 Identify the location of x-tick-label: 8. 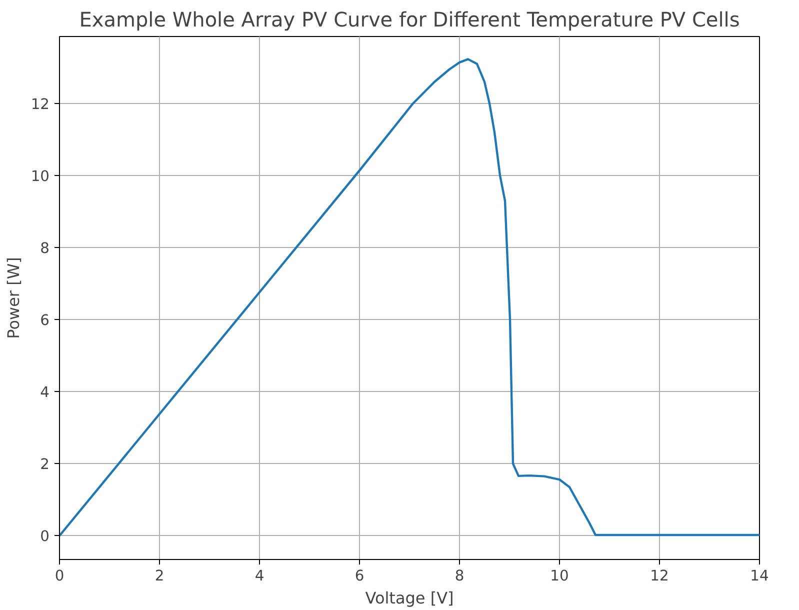
(459, 576).